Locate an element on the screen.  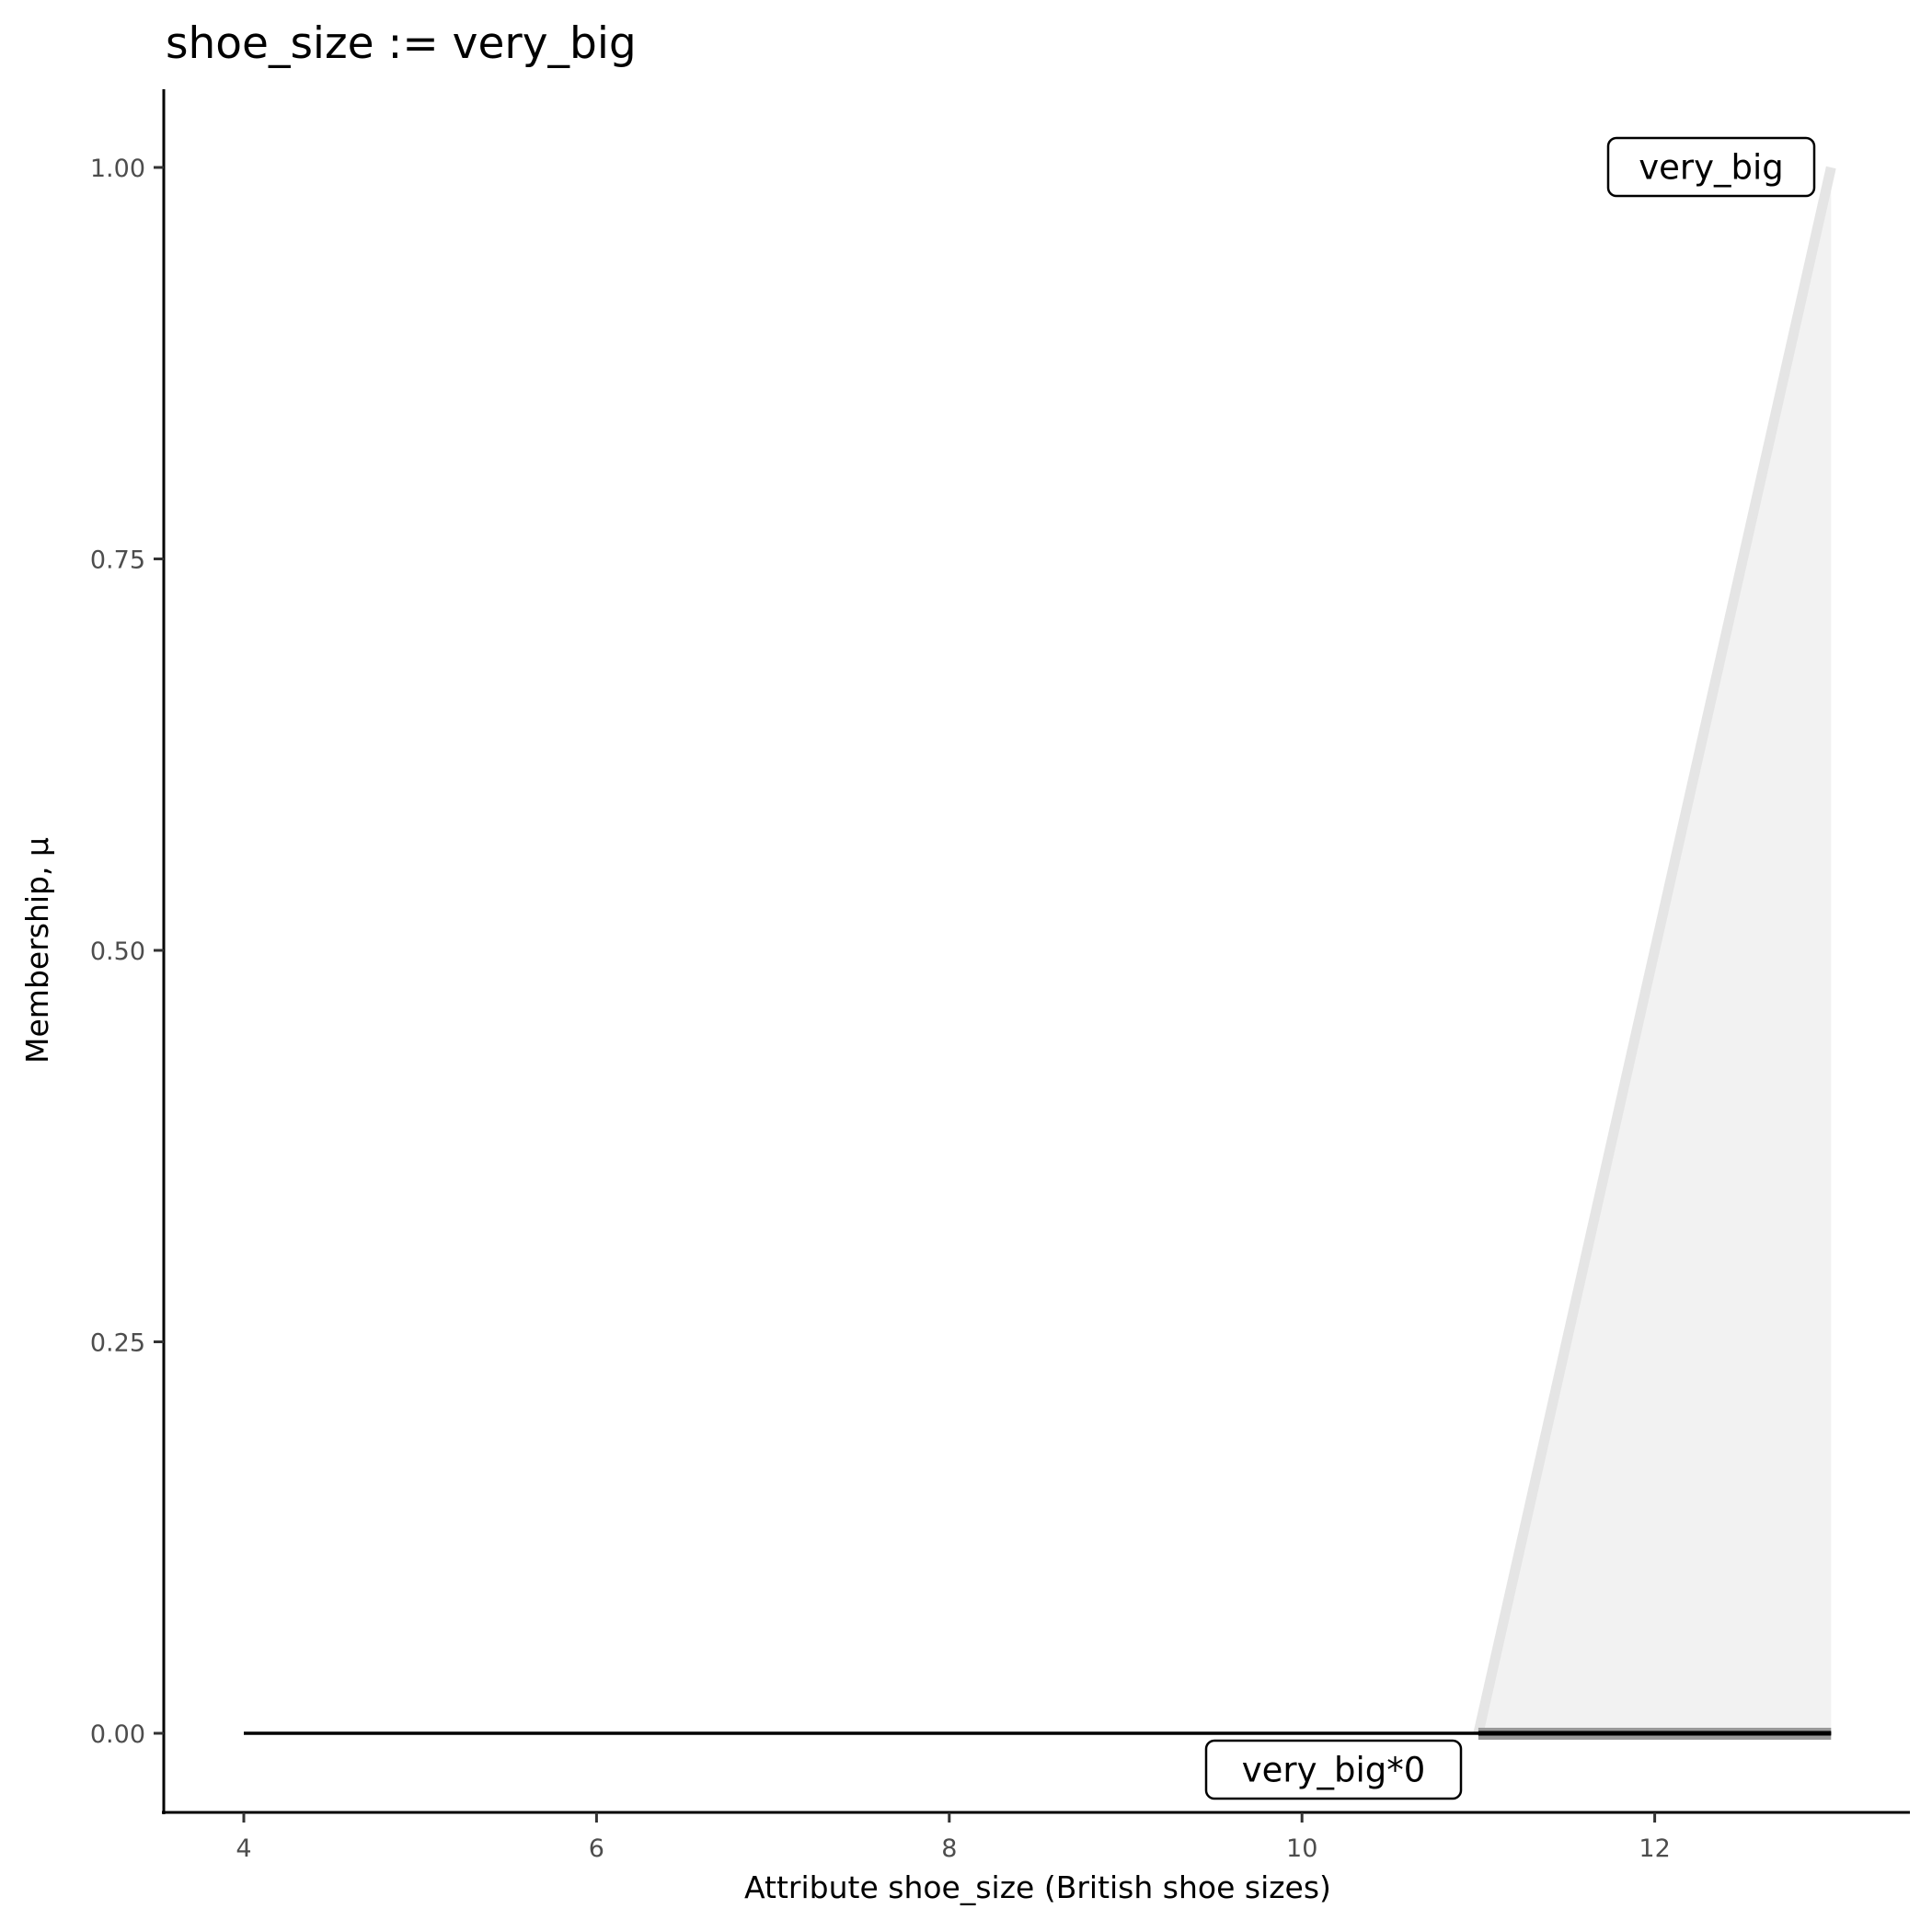
y-tick-label: 0.00 is located at coordinates (117, 1734).